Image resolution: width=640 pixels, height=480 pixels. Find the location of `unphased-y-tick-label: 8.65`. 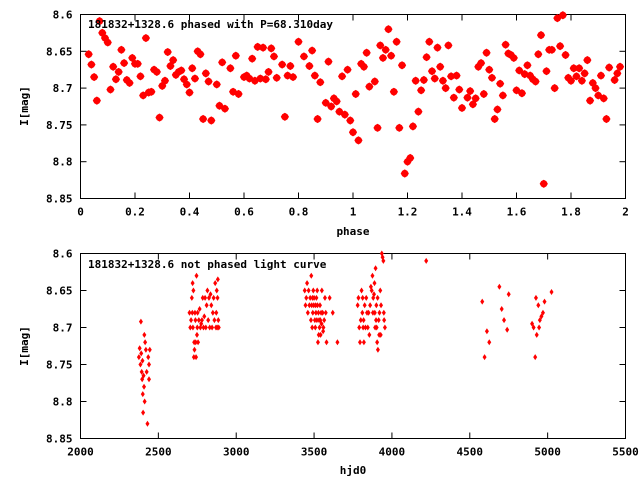

unphased-y-tick-label: 8.65 is located at coordinates (59, 291).